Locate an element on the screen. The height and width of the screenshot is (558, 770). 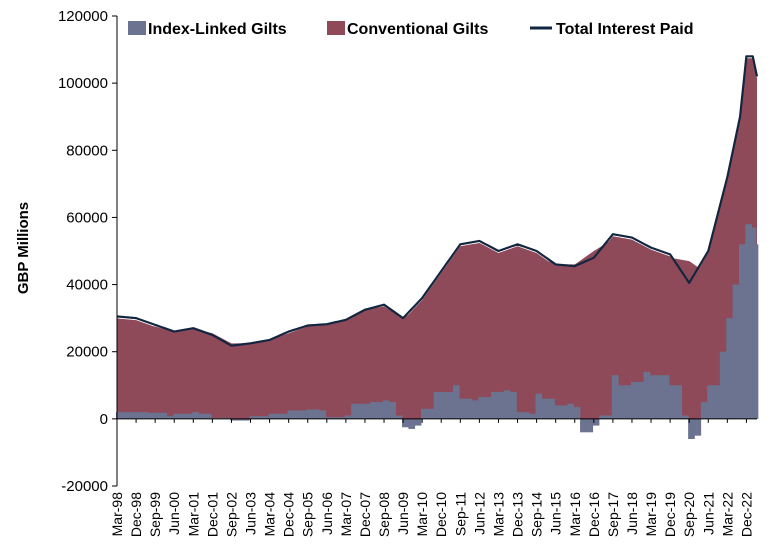
y-tick-label: 60000 is located at coordinates (87, 217).